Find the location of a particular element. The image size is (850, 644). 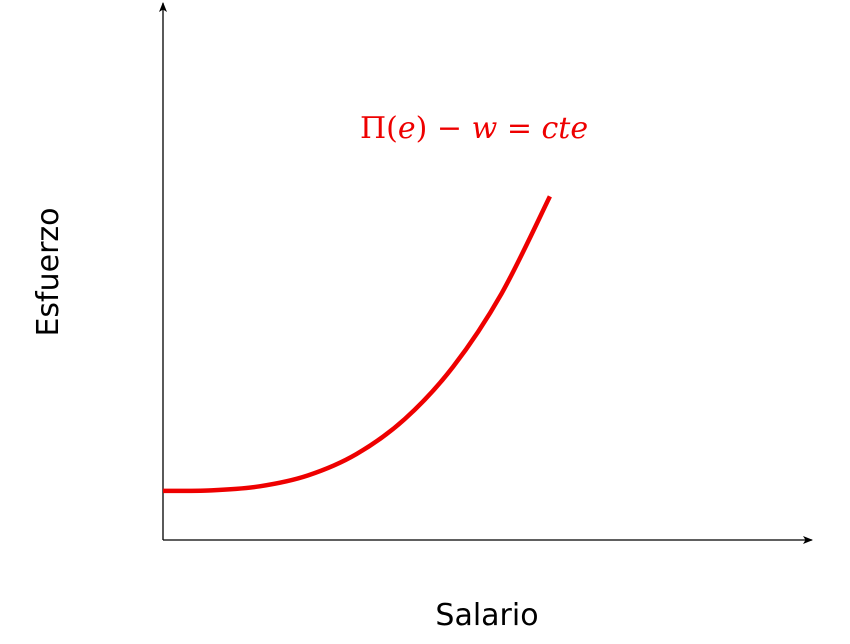

y-axis-title: Esfuerzo is located at coordinates (48, 271).